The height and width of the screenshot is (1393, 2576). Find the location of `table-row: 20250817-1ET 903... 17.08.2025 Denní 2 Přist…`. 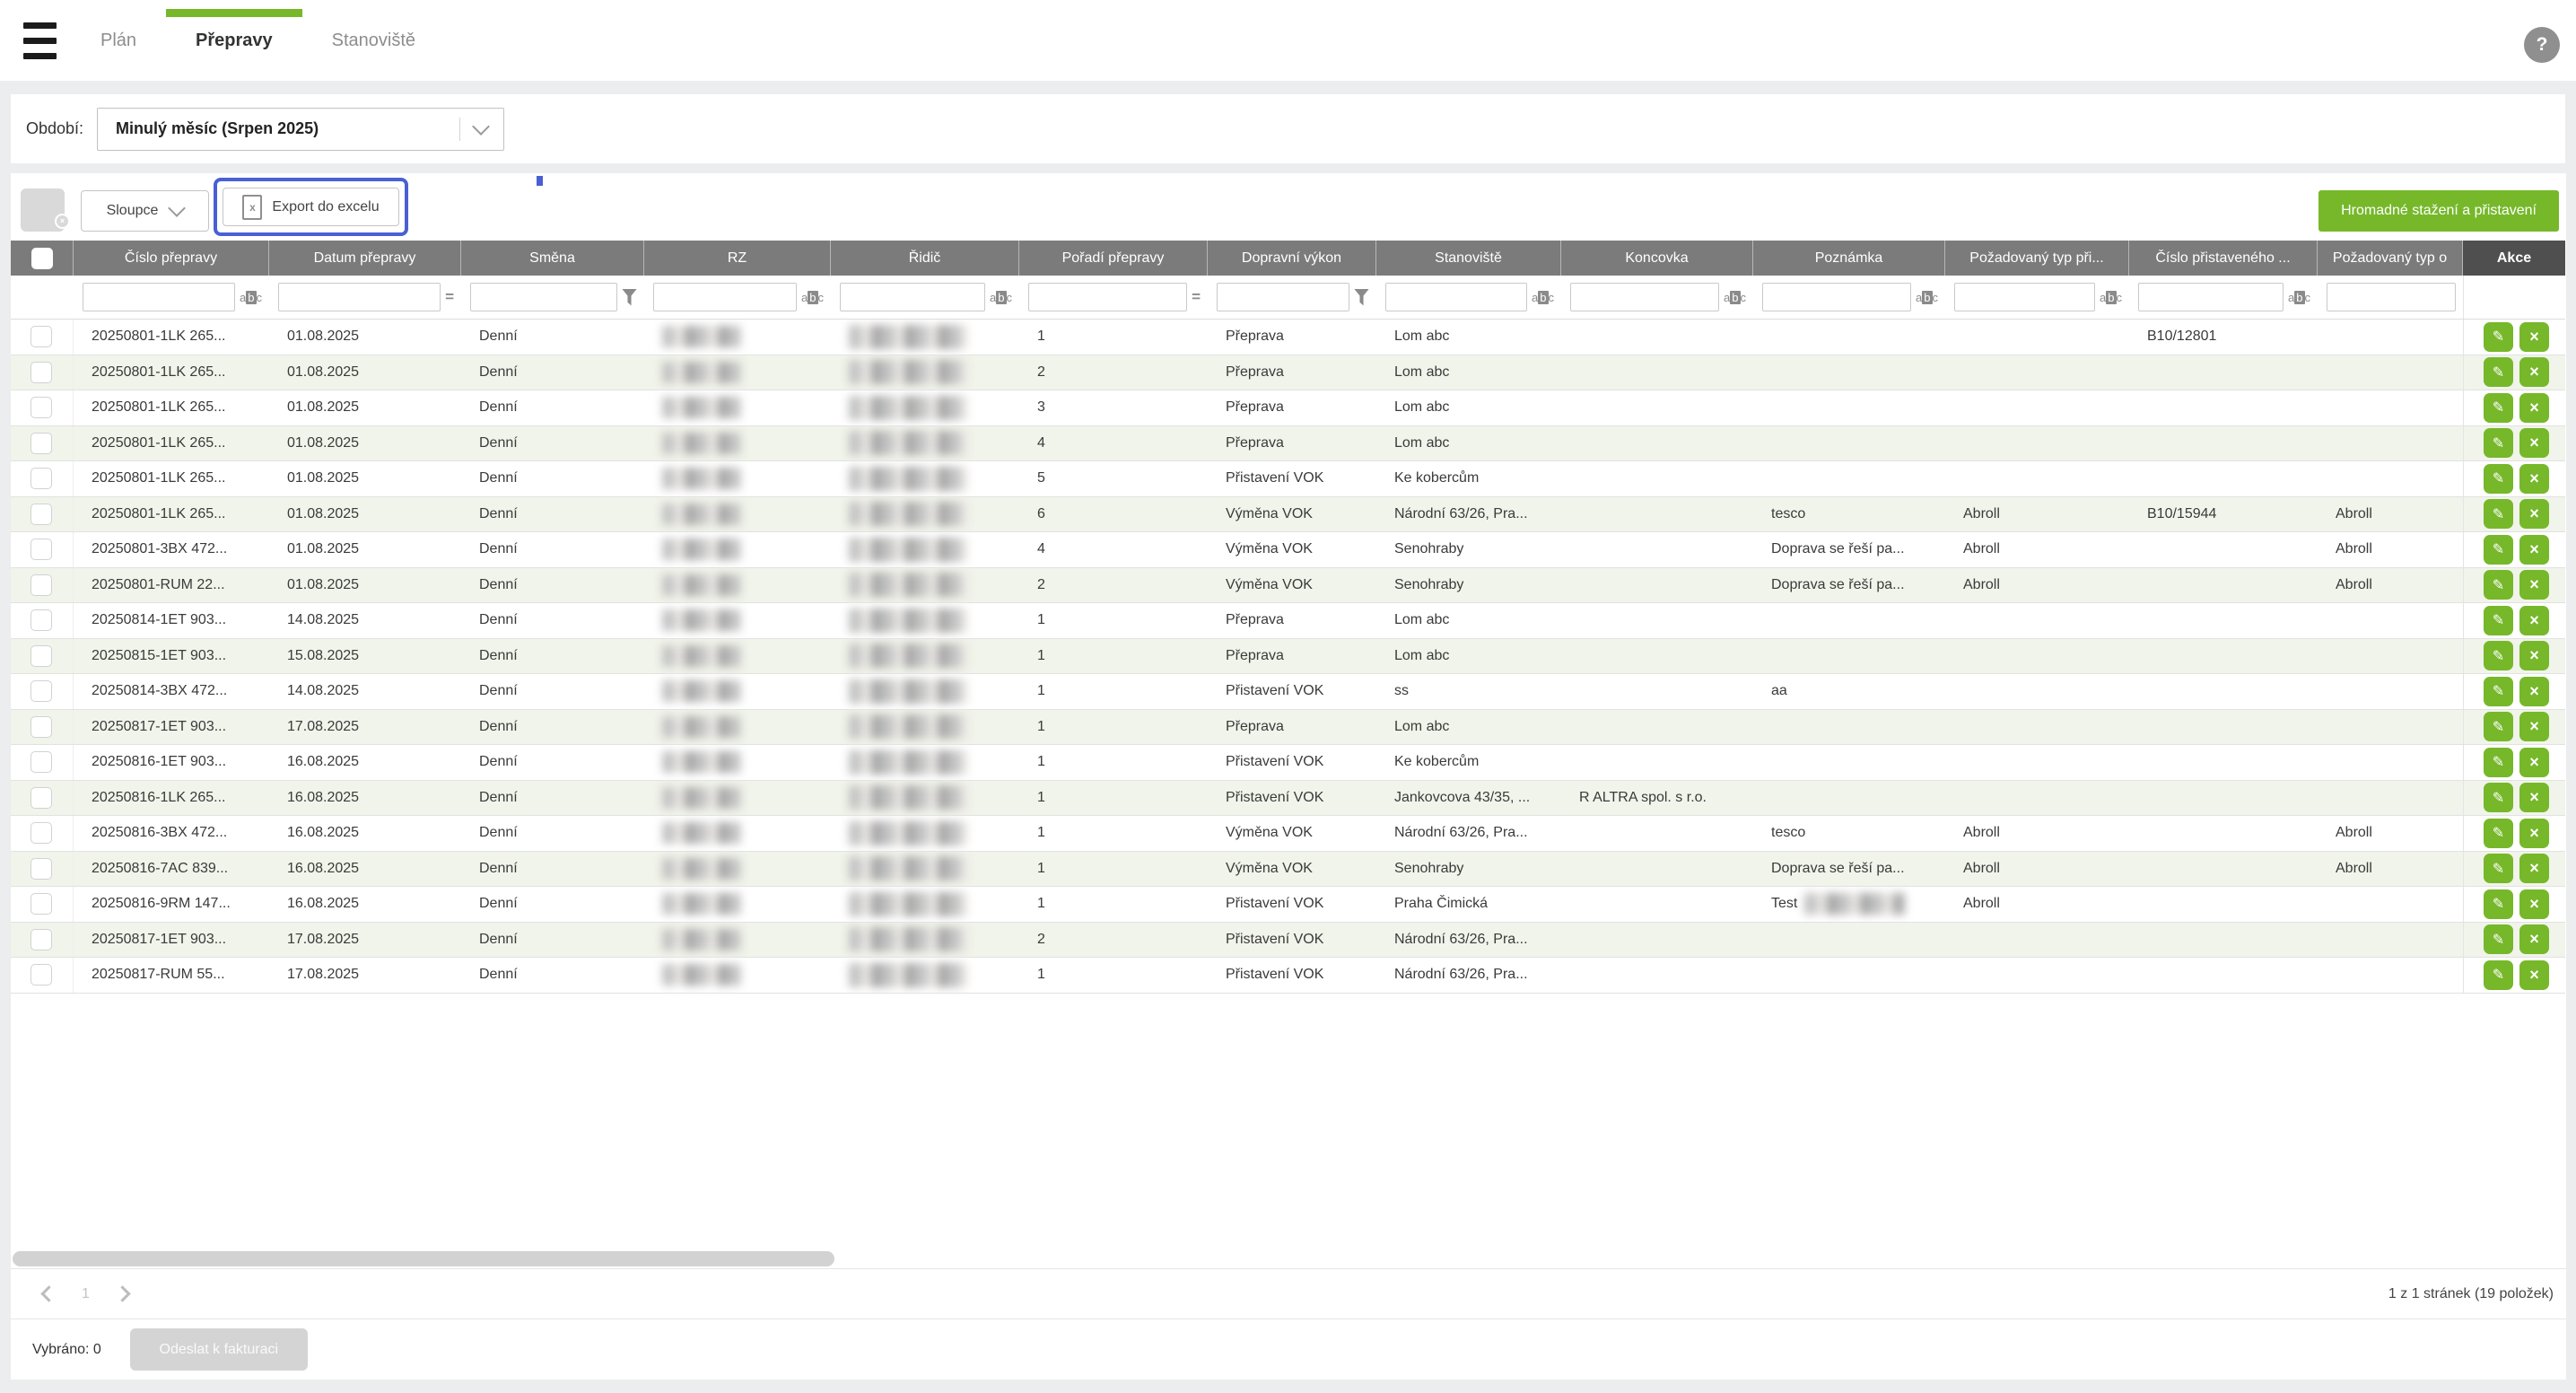

table-row: 20250817-1ET 903... 17.08.2025 Denní 2 Přist… is located at coordinates (1288, 940).